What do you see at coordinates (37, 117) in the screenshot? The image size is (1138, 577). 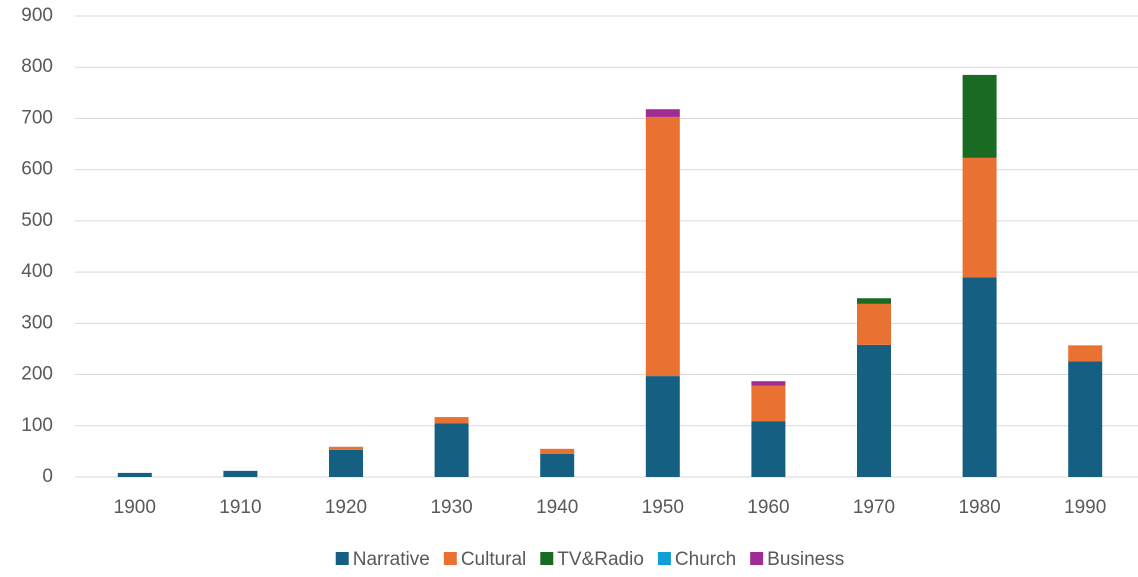 I see `y-tick-label: 700` at bounding box center [37, 117].